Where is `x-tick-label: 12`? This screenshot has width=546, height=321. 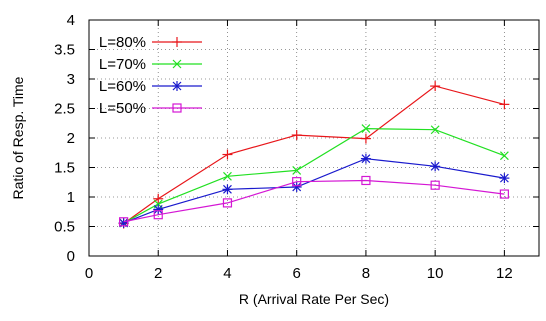 x-tick-label: 12 is located at coordinates (504, 273).